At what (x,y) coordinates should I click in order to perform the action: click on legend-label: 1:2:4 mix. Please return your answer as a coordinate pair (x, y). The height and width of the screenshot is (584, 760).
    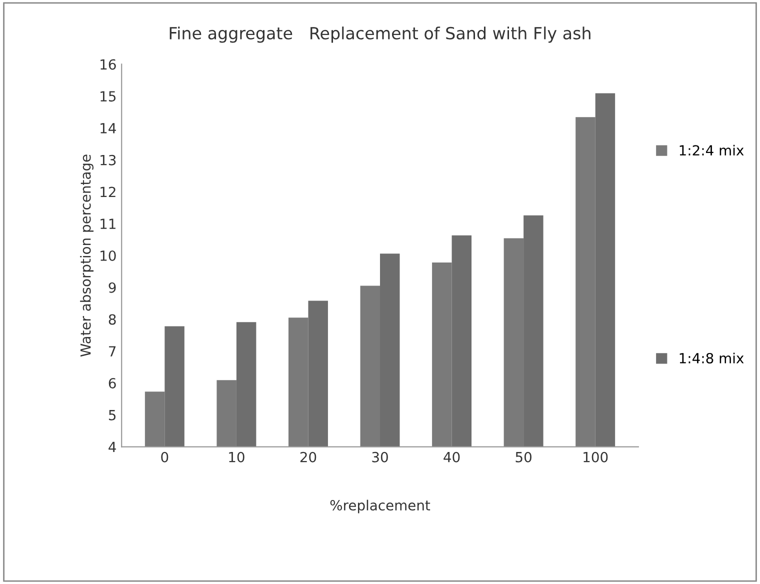
    Looking at the image, I should click on (712, 150).